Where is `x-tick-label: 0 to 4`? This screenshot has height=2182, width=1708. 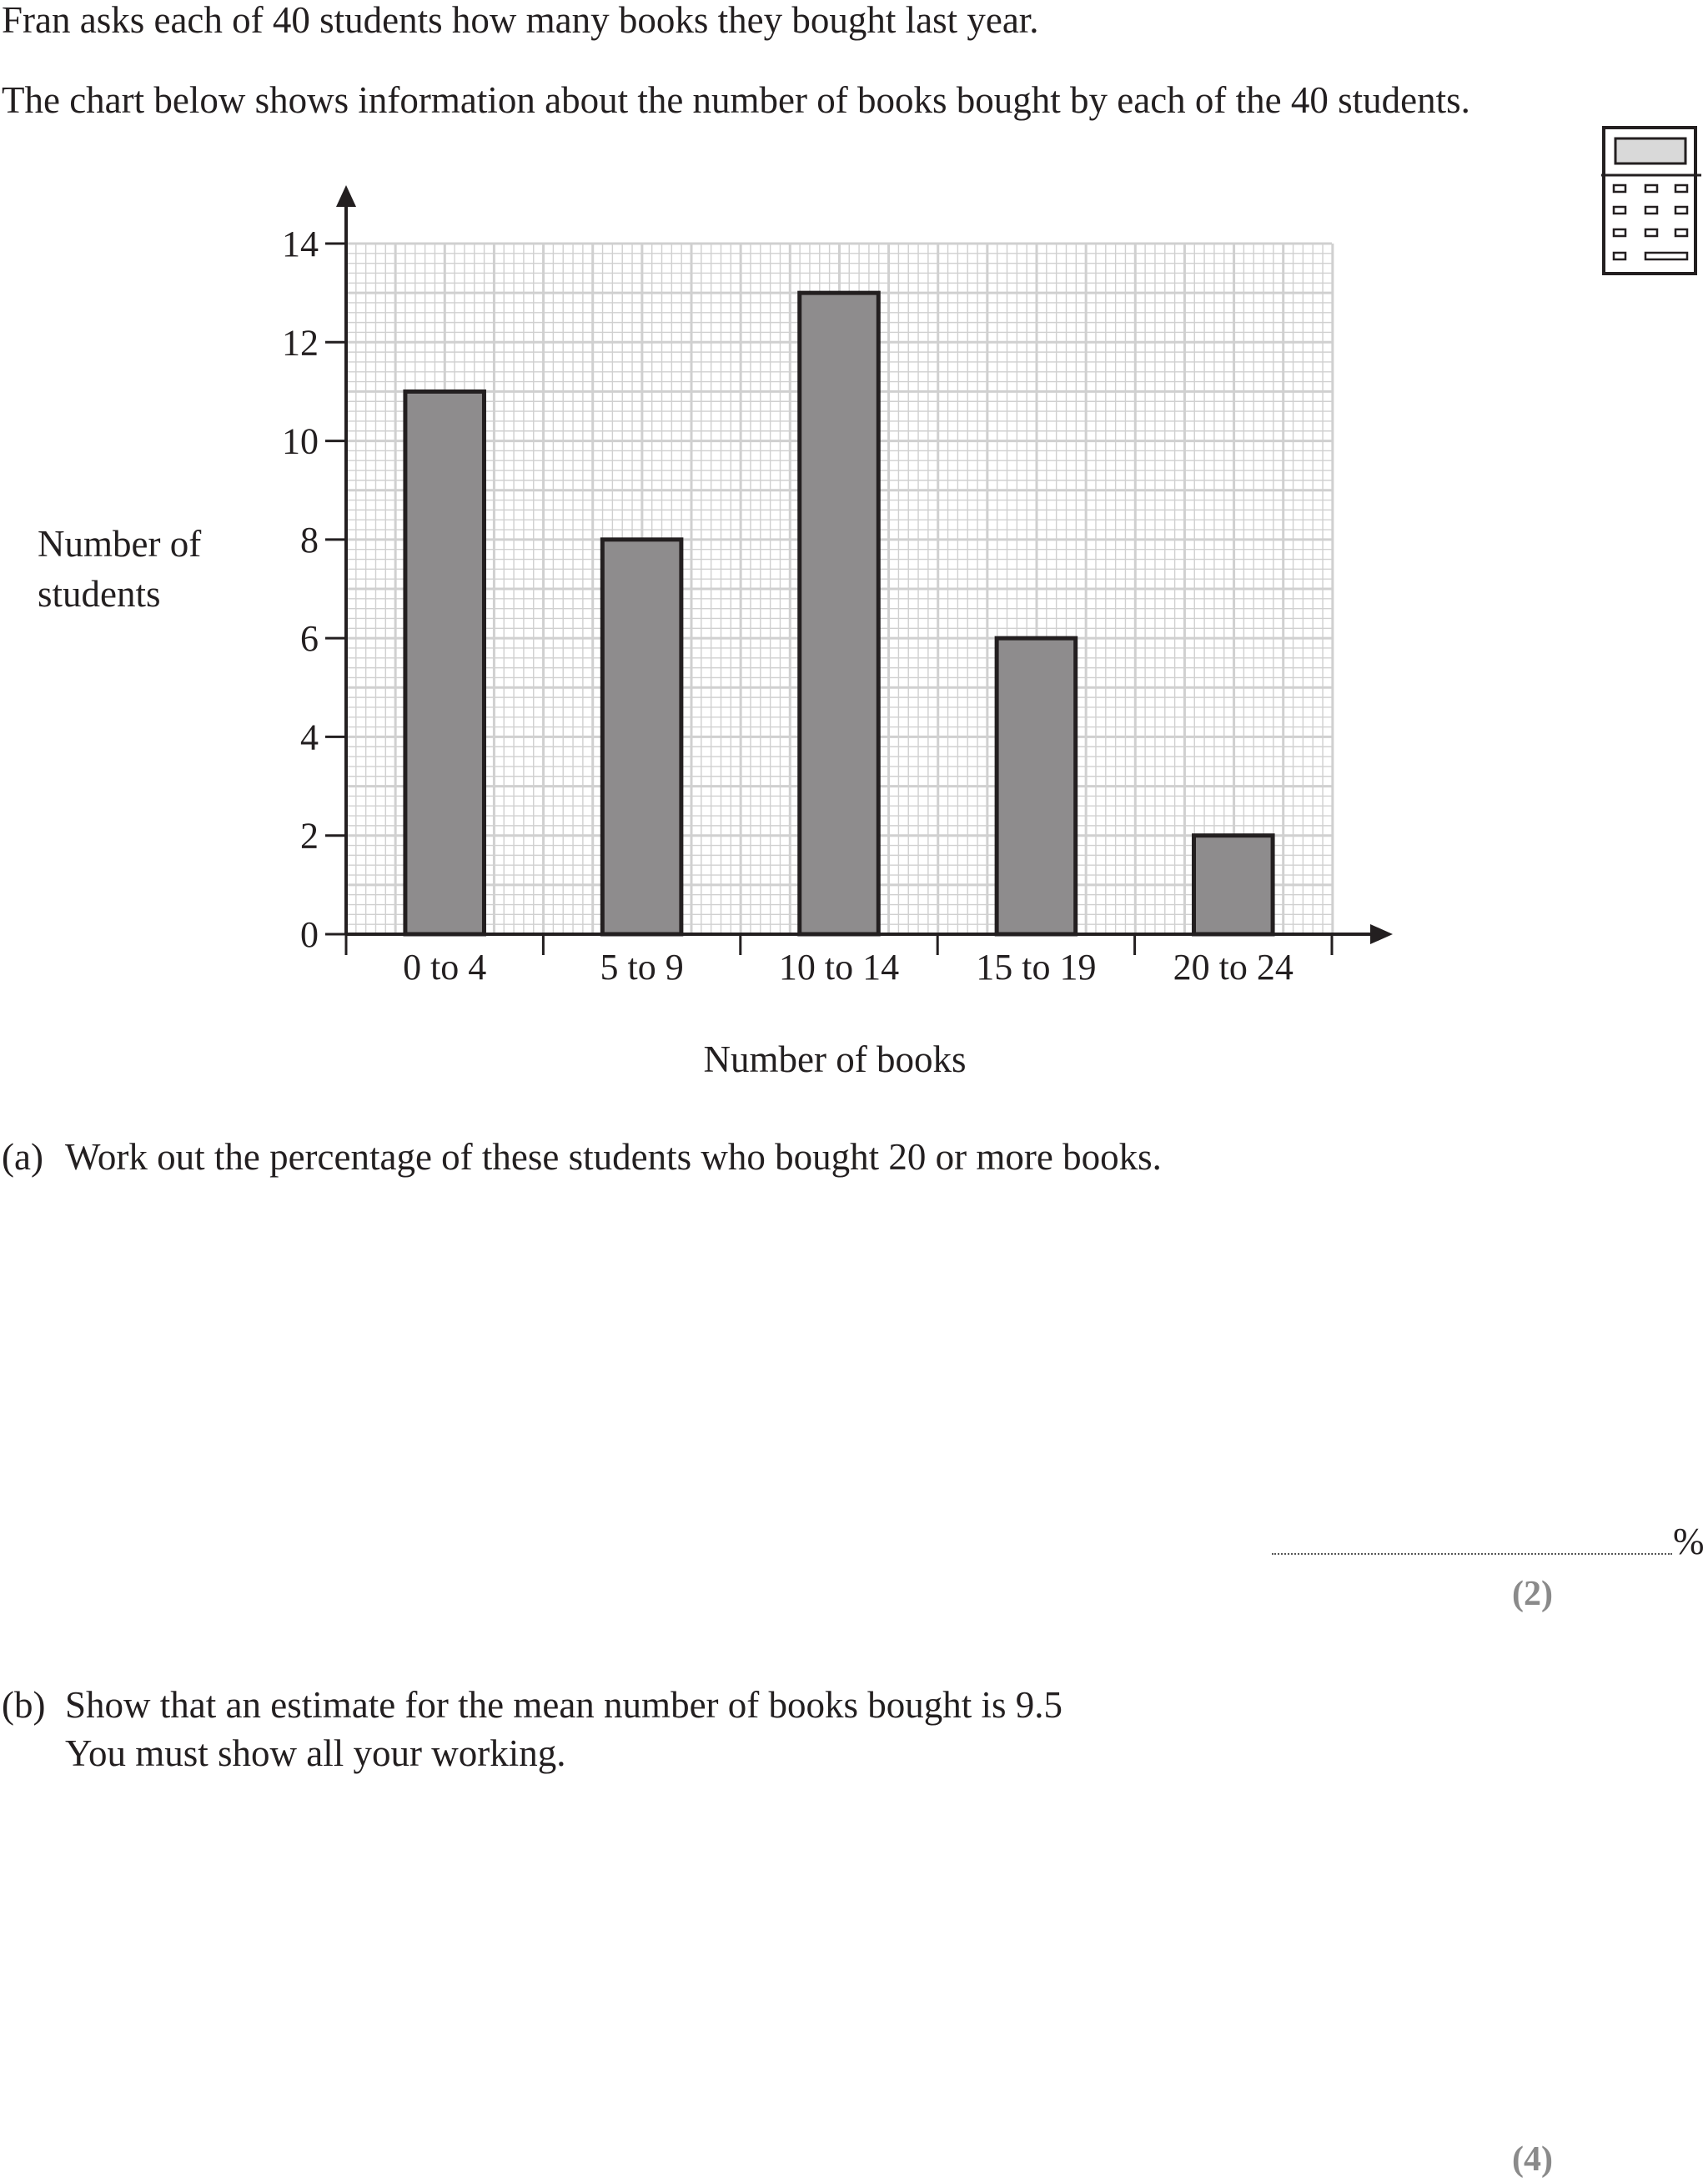 x-tick-label: 0 to 4 is located at coordinates (444, 967).